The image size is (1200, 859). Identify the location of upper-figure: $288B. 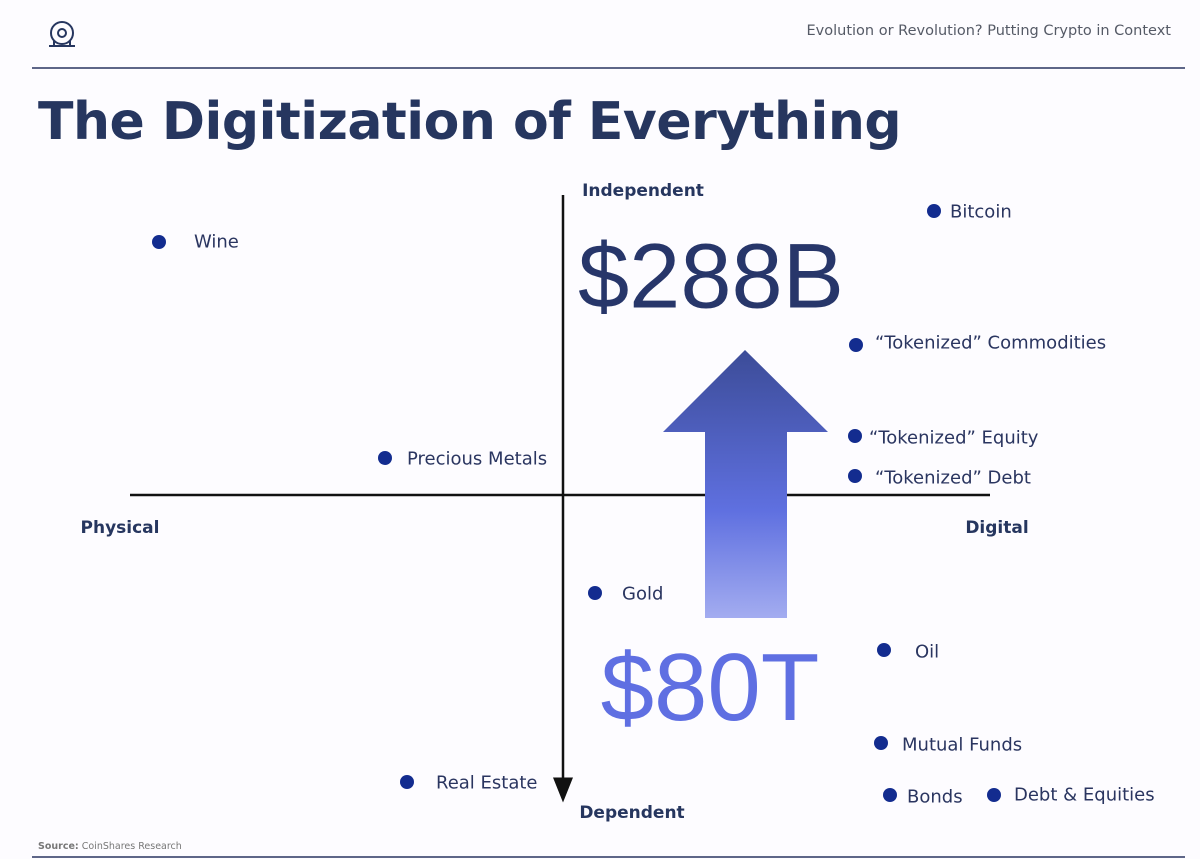
(711, 276).